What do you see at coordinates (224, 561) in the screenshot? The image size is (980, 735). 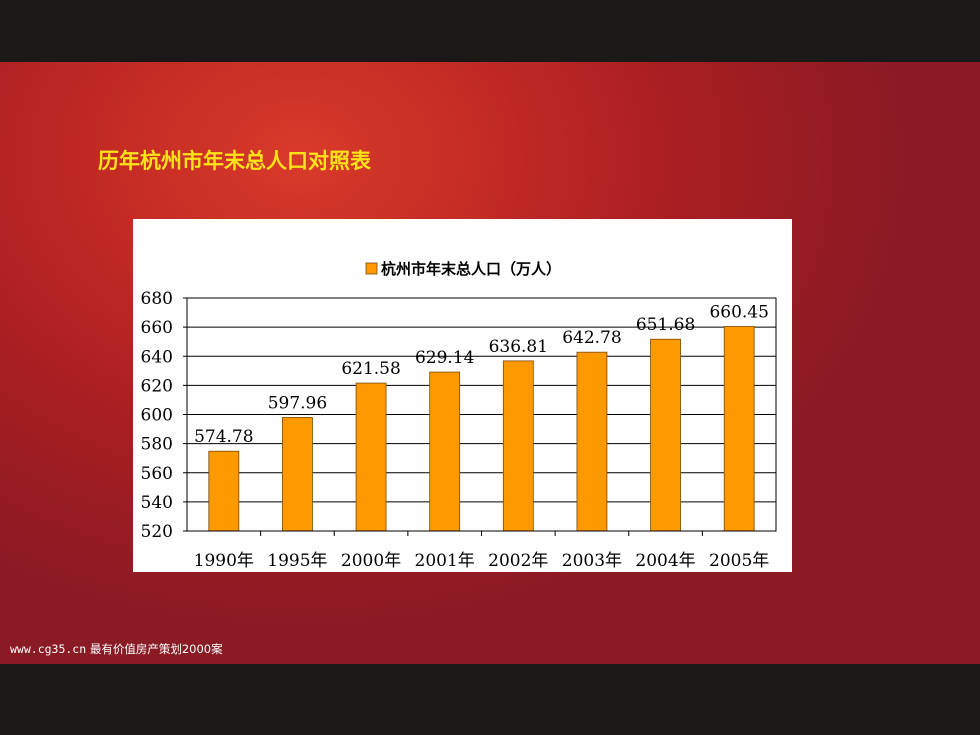 I see `x-tick-label: 1990年` at bounding box center [224, 561].